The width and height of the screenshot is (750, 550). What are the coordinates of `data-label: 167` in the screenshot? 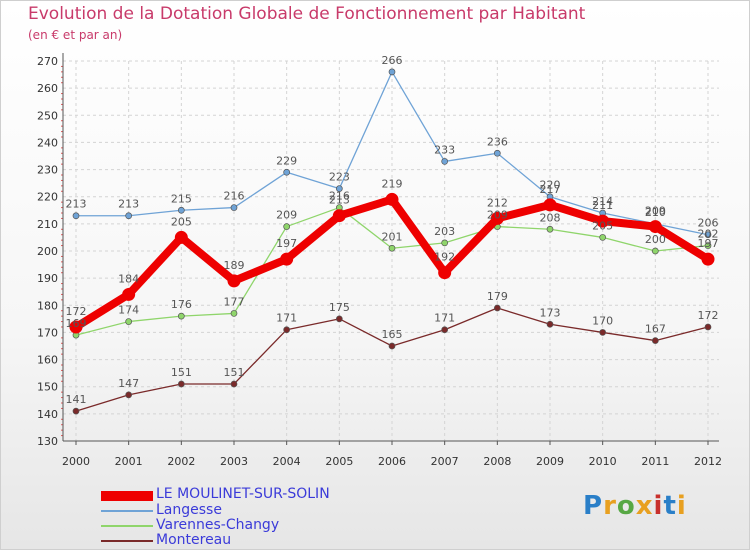 It's located at (655, 329).